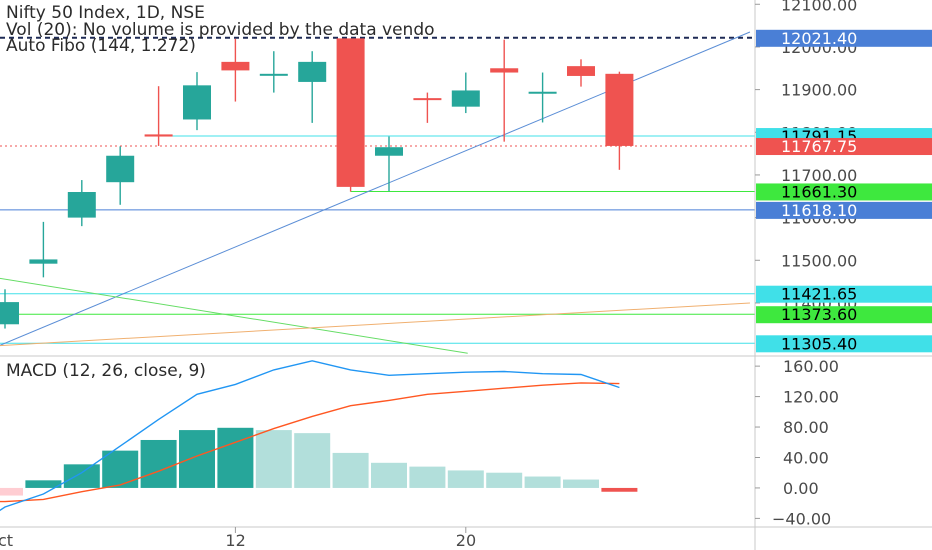 This screenshot has height=550, width=932. Describe the element at coordinates (819, 146) in the screenshot. I see `price-level-badge-label: 11767.75` at that location.